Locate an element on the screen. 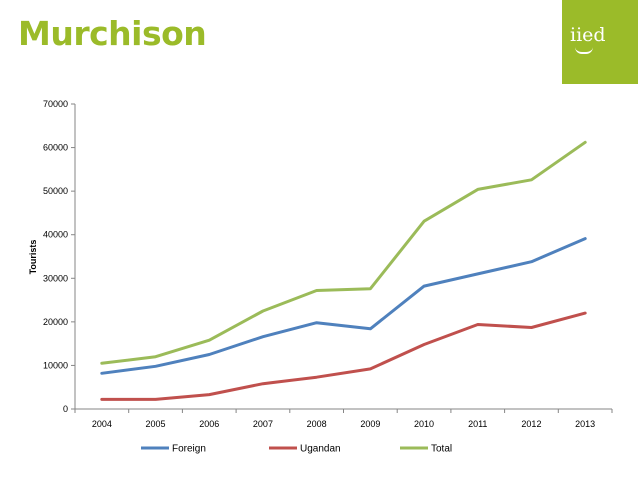  x-tick-label: 2012 is located at coordinates (531, 424).